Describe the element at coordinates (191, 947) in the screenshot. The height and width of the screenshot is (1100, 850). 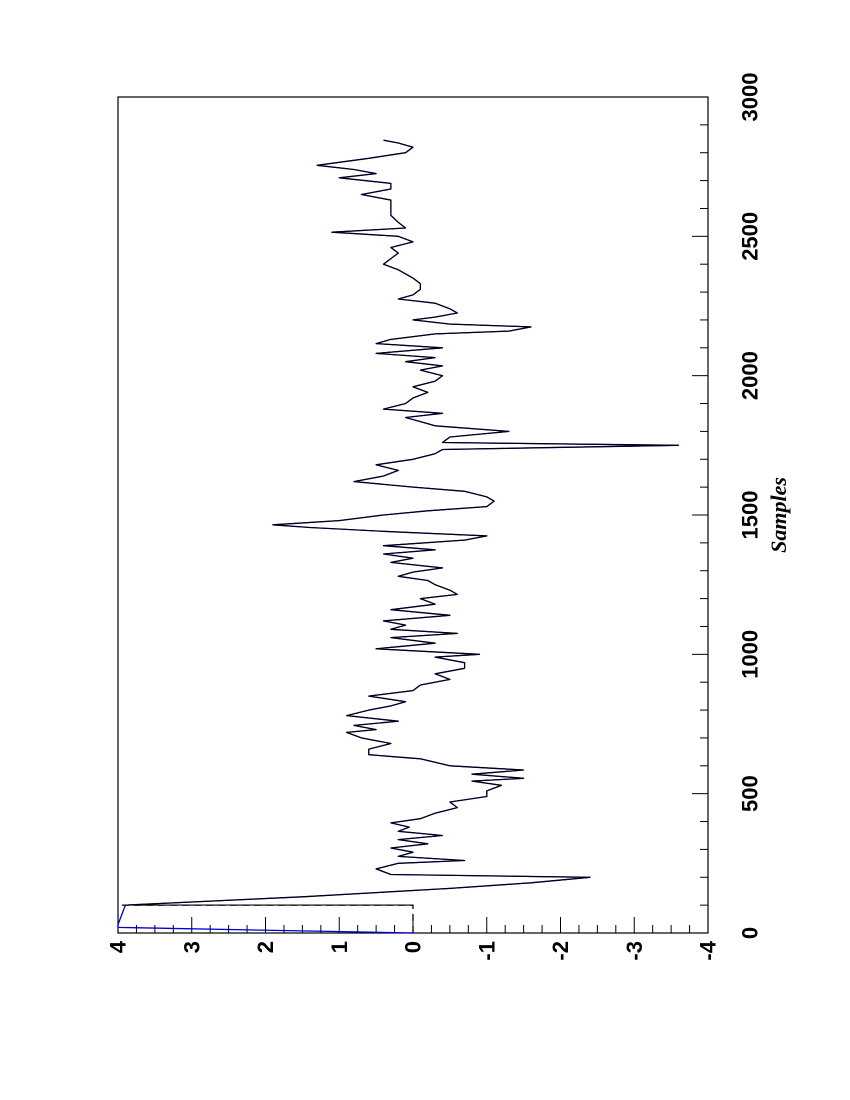
I see `y-tick-label: 3` at that location.